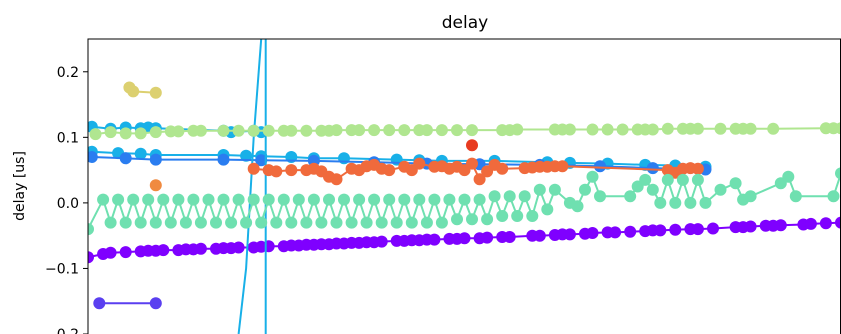  I want to click on y-tick-label: 0.0, so click(68, 204).